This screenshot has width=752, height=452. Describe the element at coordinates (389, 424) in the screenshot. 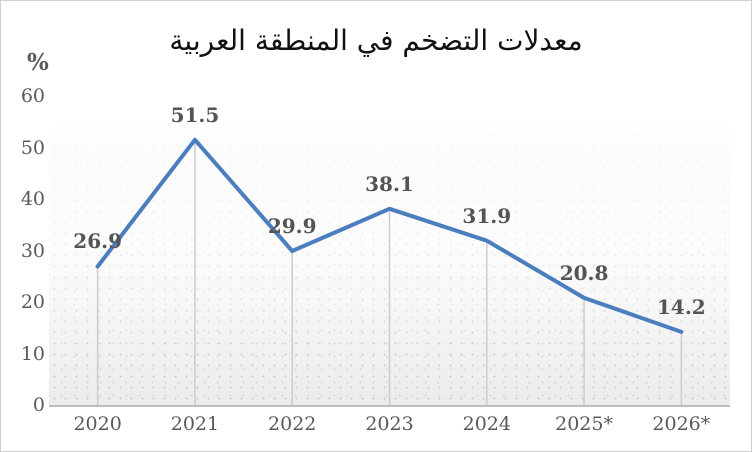

I see `x-tick-label: 2023` at that location.